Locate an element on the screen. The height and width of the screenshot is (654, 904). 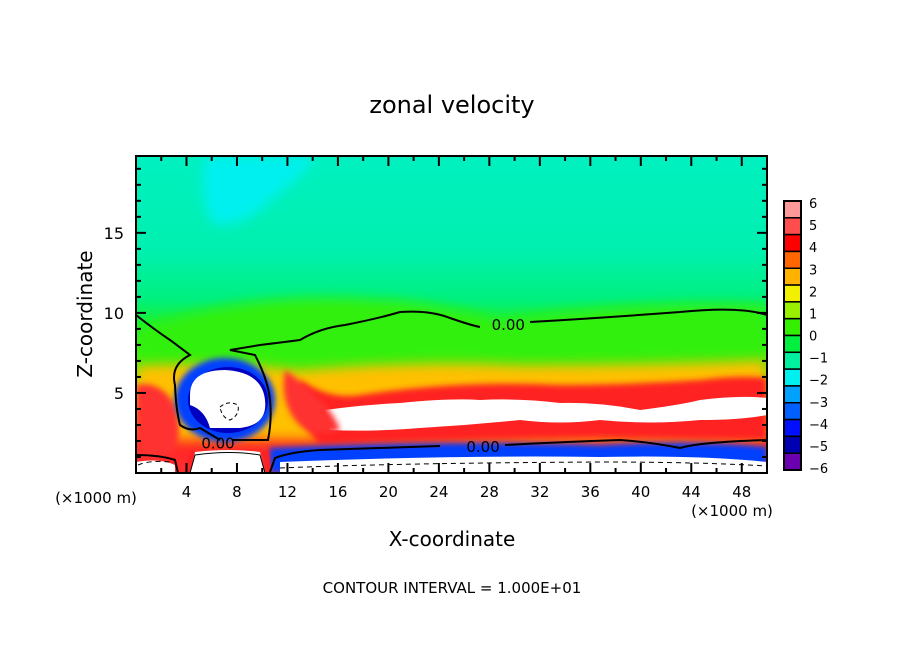
colorbar-tick-label: 5 is located at coordinates (813, 226).